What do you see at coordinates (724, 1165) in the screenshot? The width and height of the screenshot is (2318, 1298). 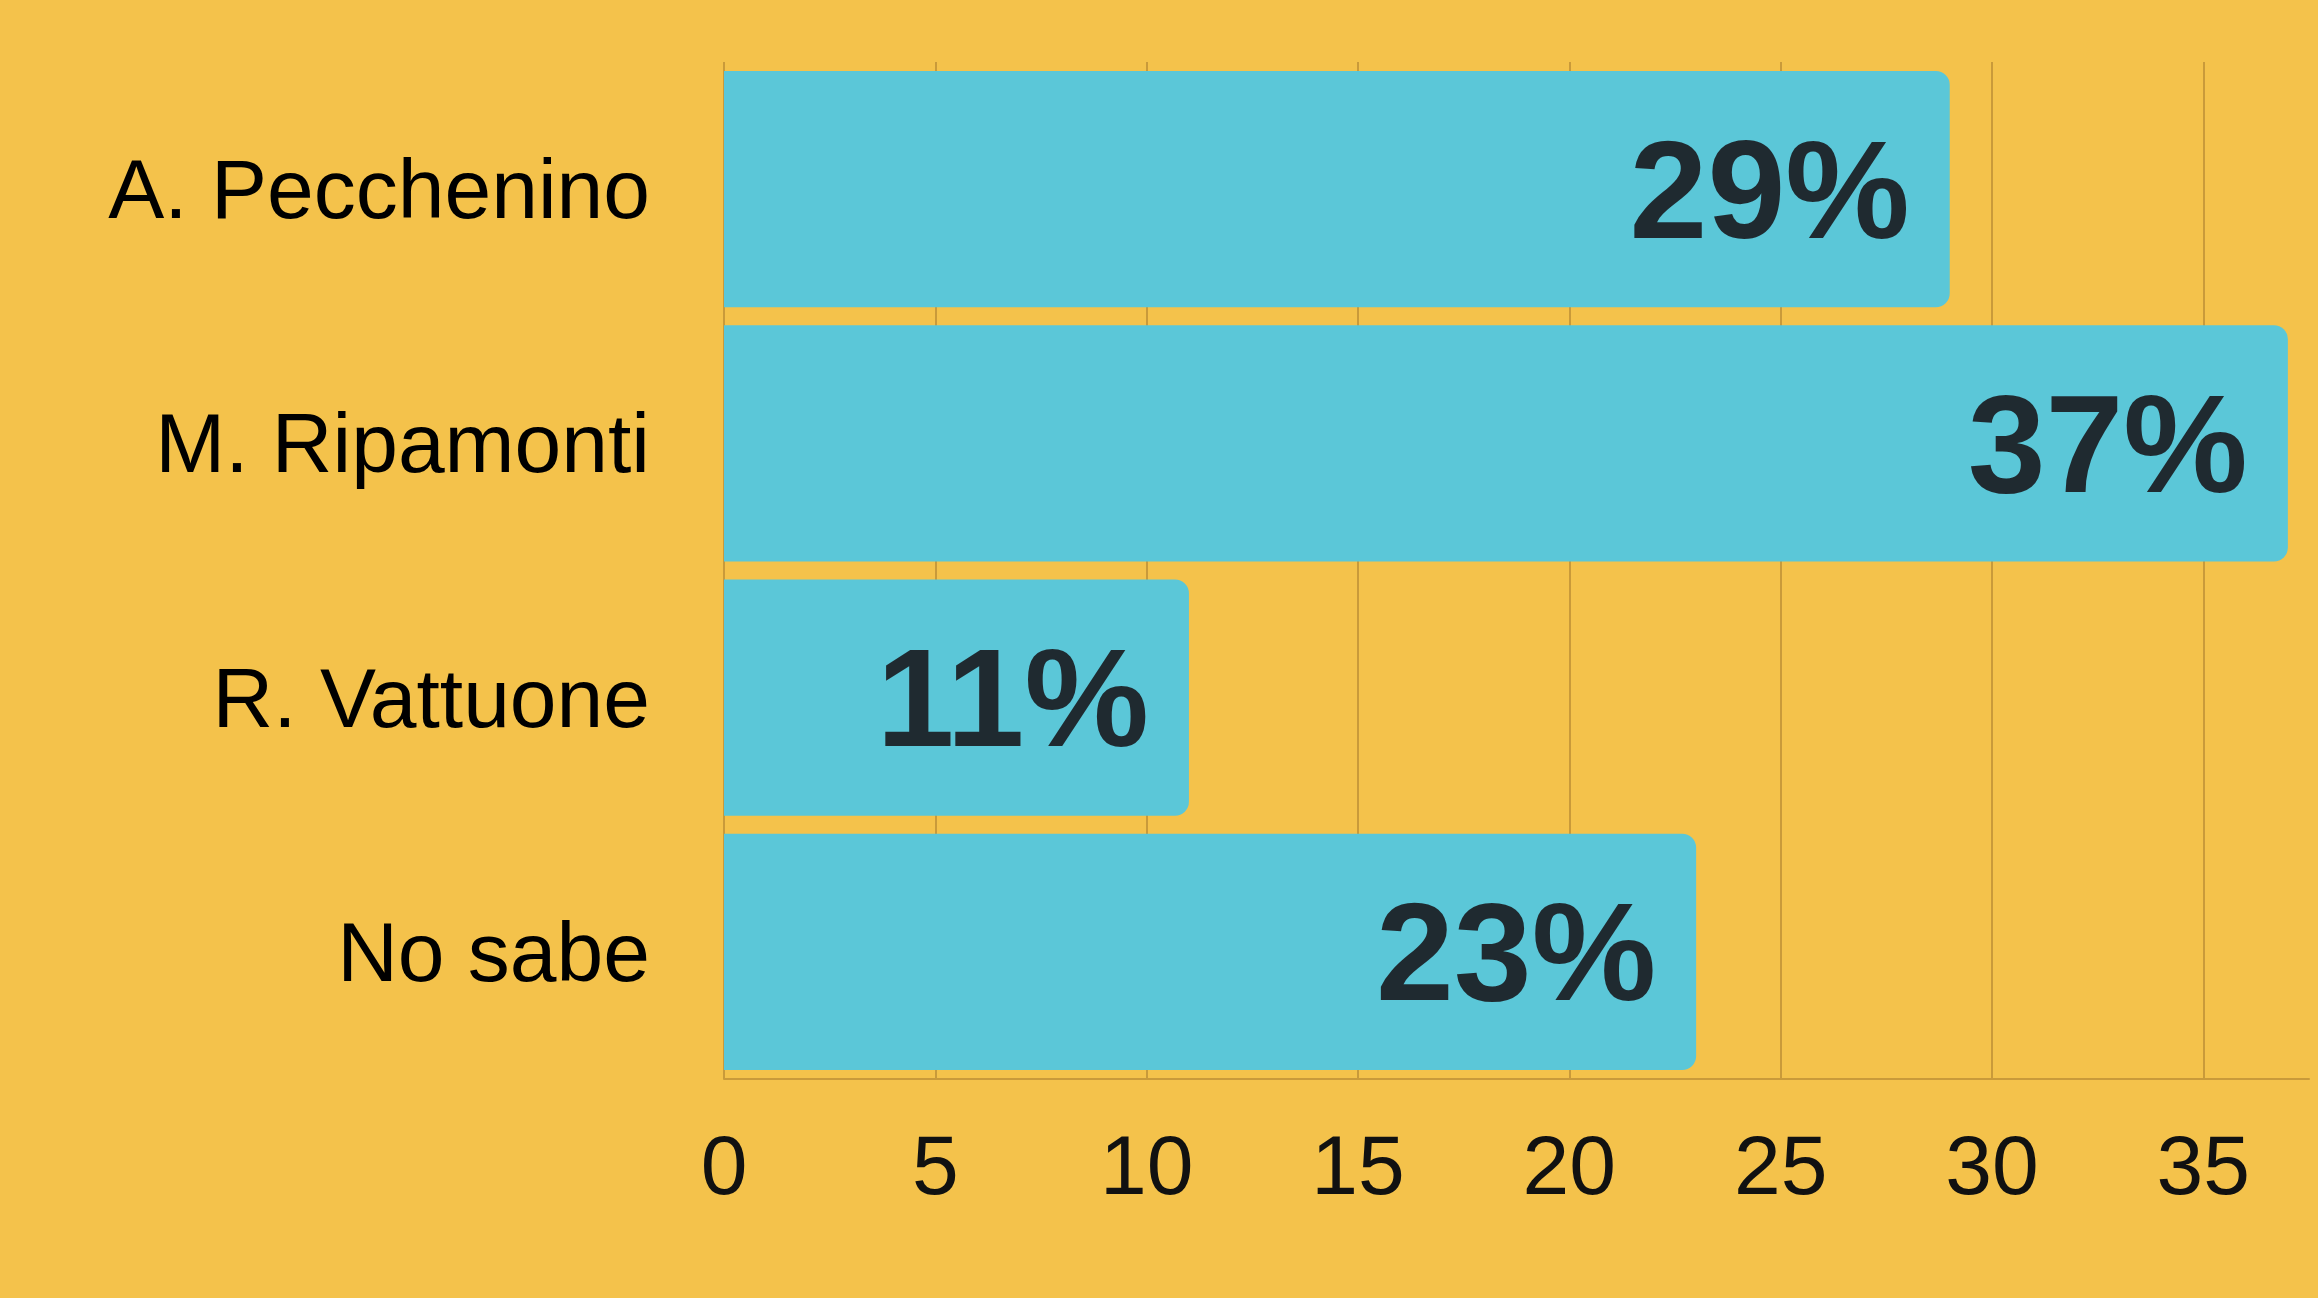 I see `x-tick-label: 0` at bounding box center [724, 1165].